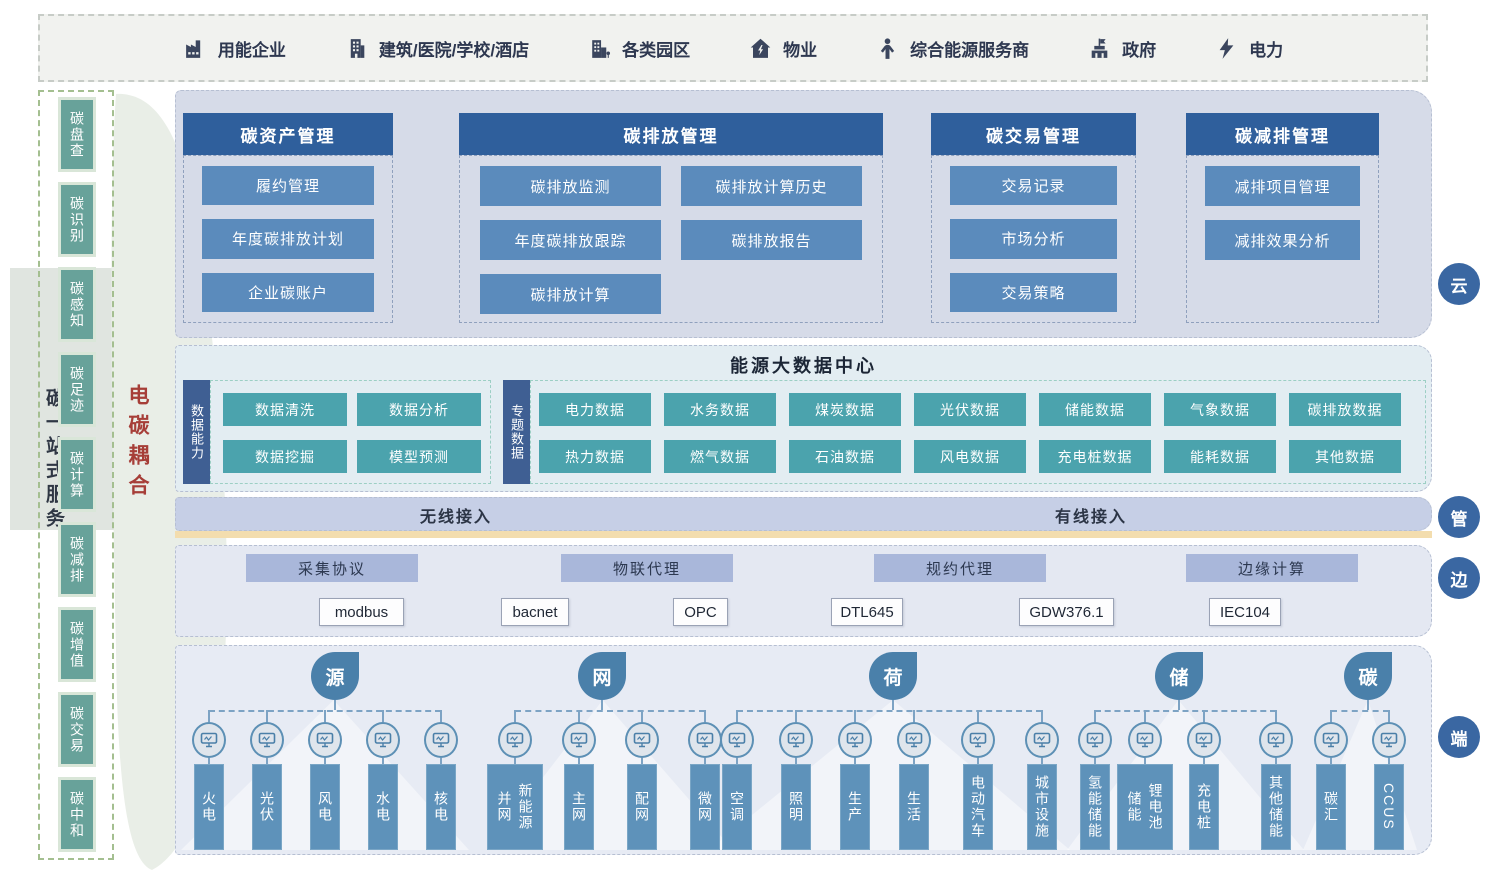 The image size is (1507, 877). What do you see at coordinates (1345, 456) in the screenshot?
I see `topic-data-item: 其他数据` at bounding box center [1345, 456].